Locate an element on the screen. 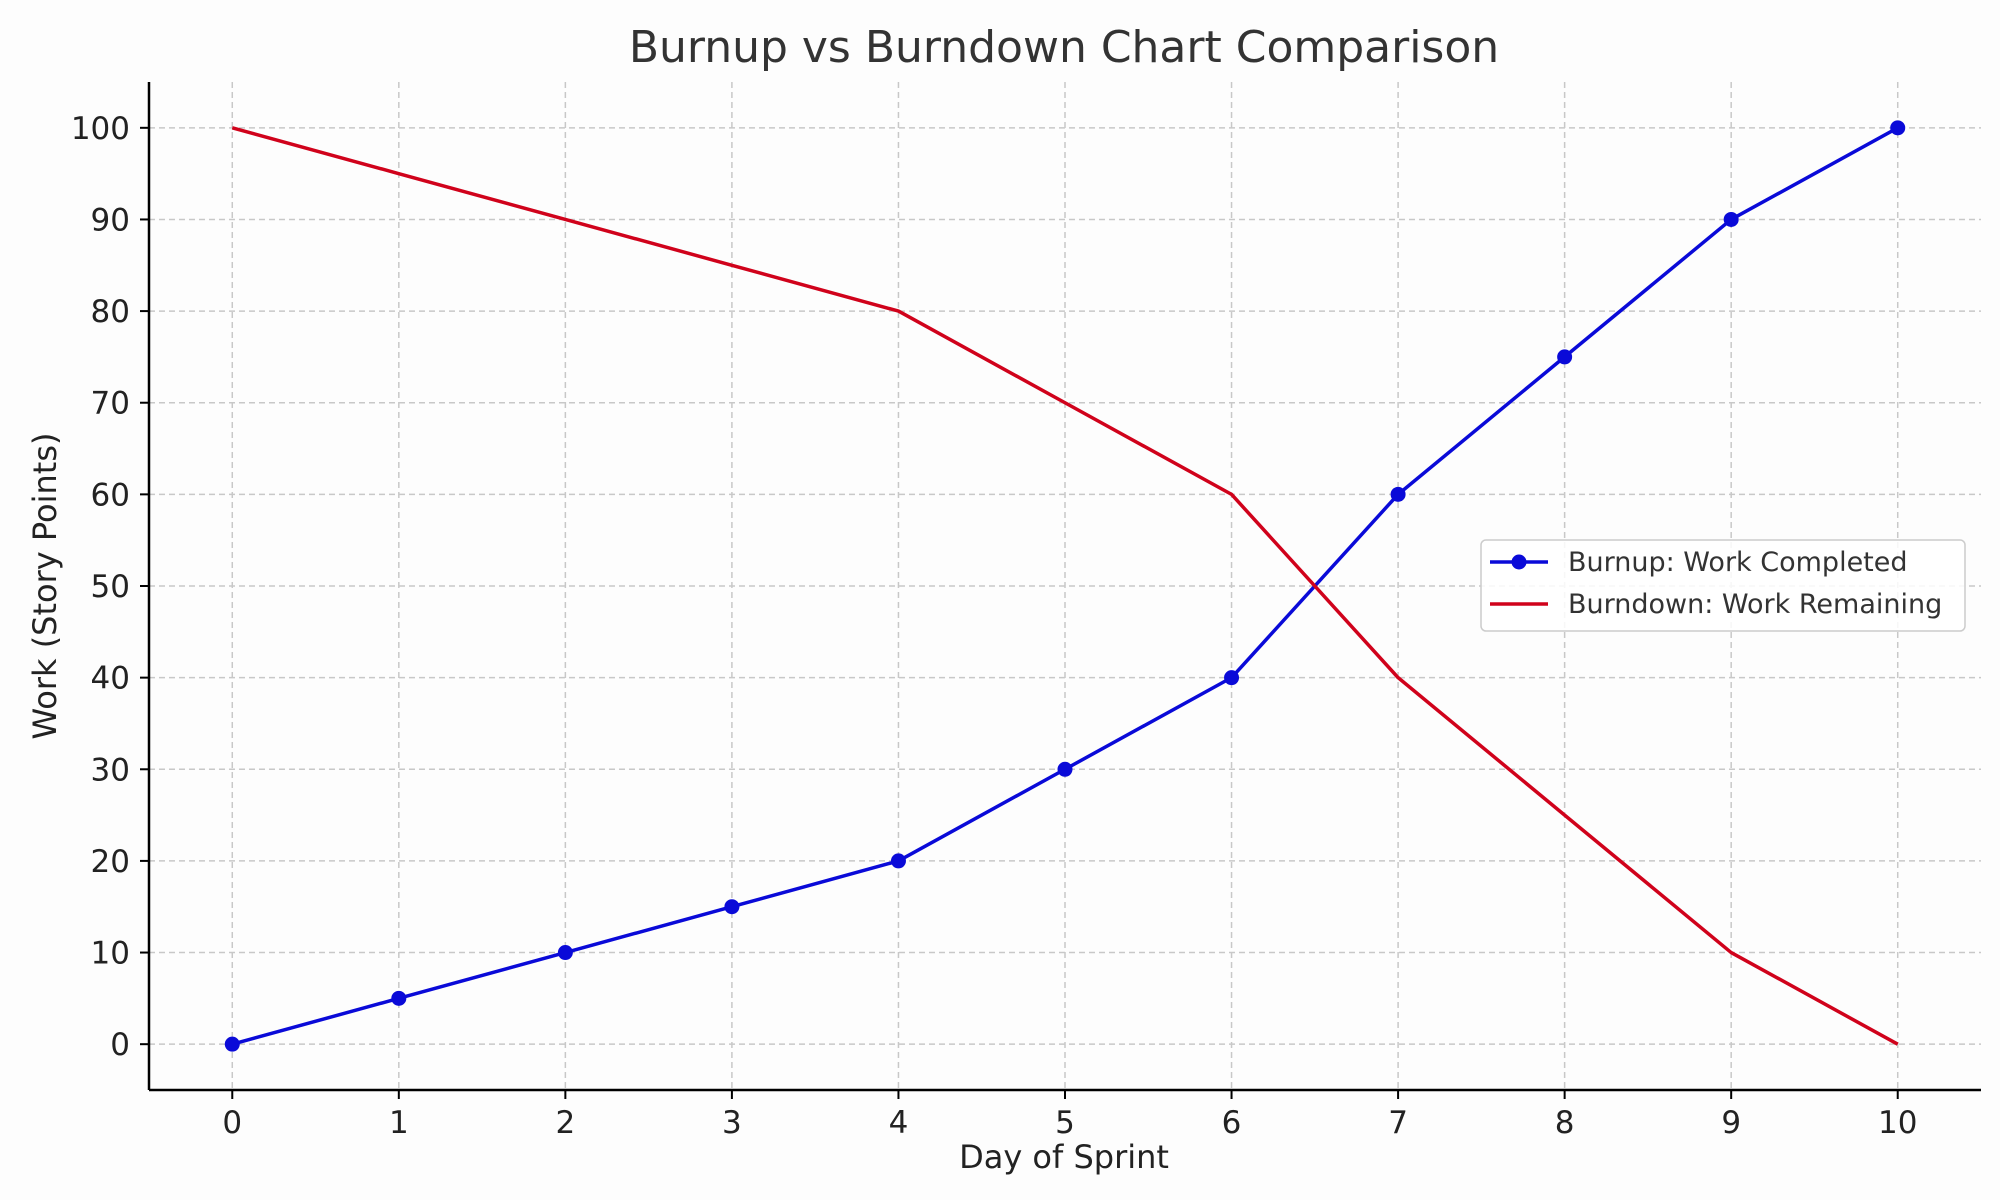 This screenshot has width=2000, height=1204. y-tick-label: 80 is located at coordinates (110, 312).